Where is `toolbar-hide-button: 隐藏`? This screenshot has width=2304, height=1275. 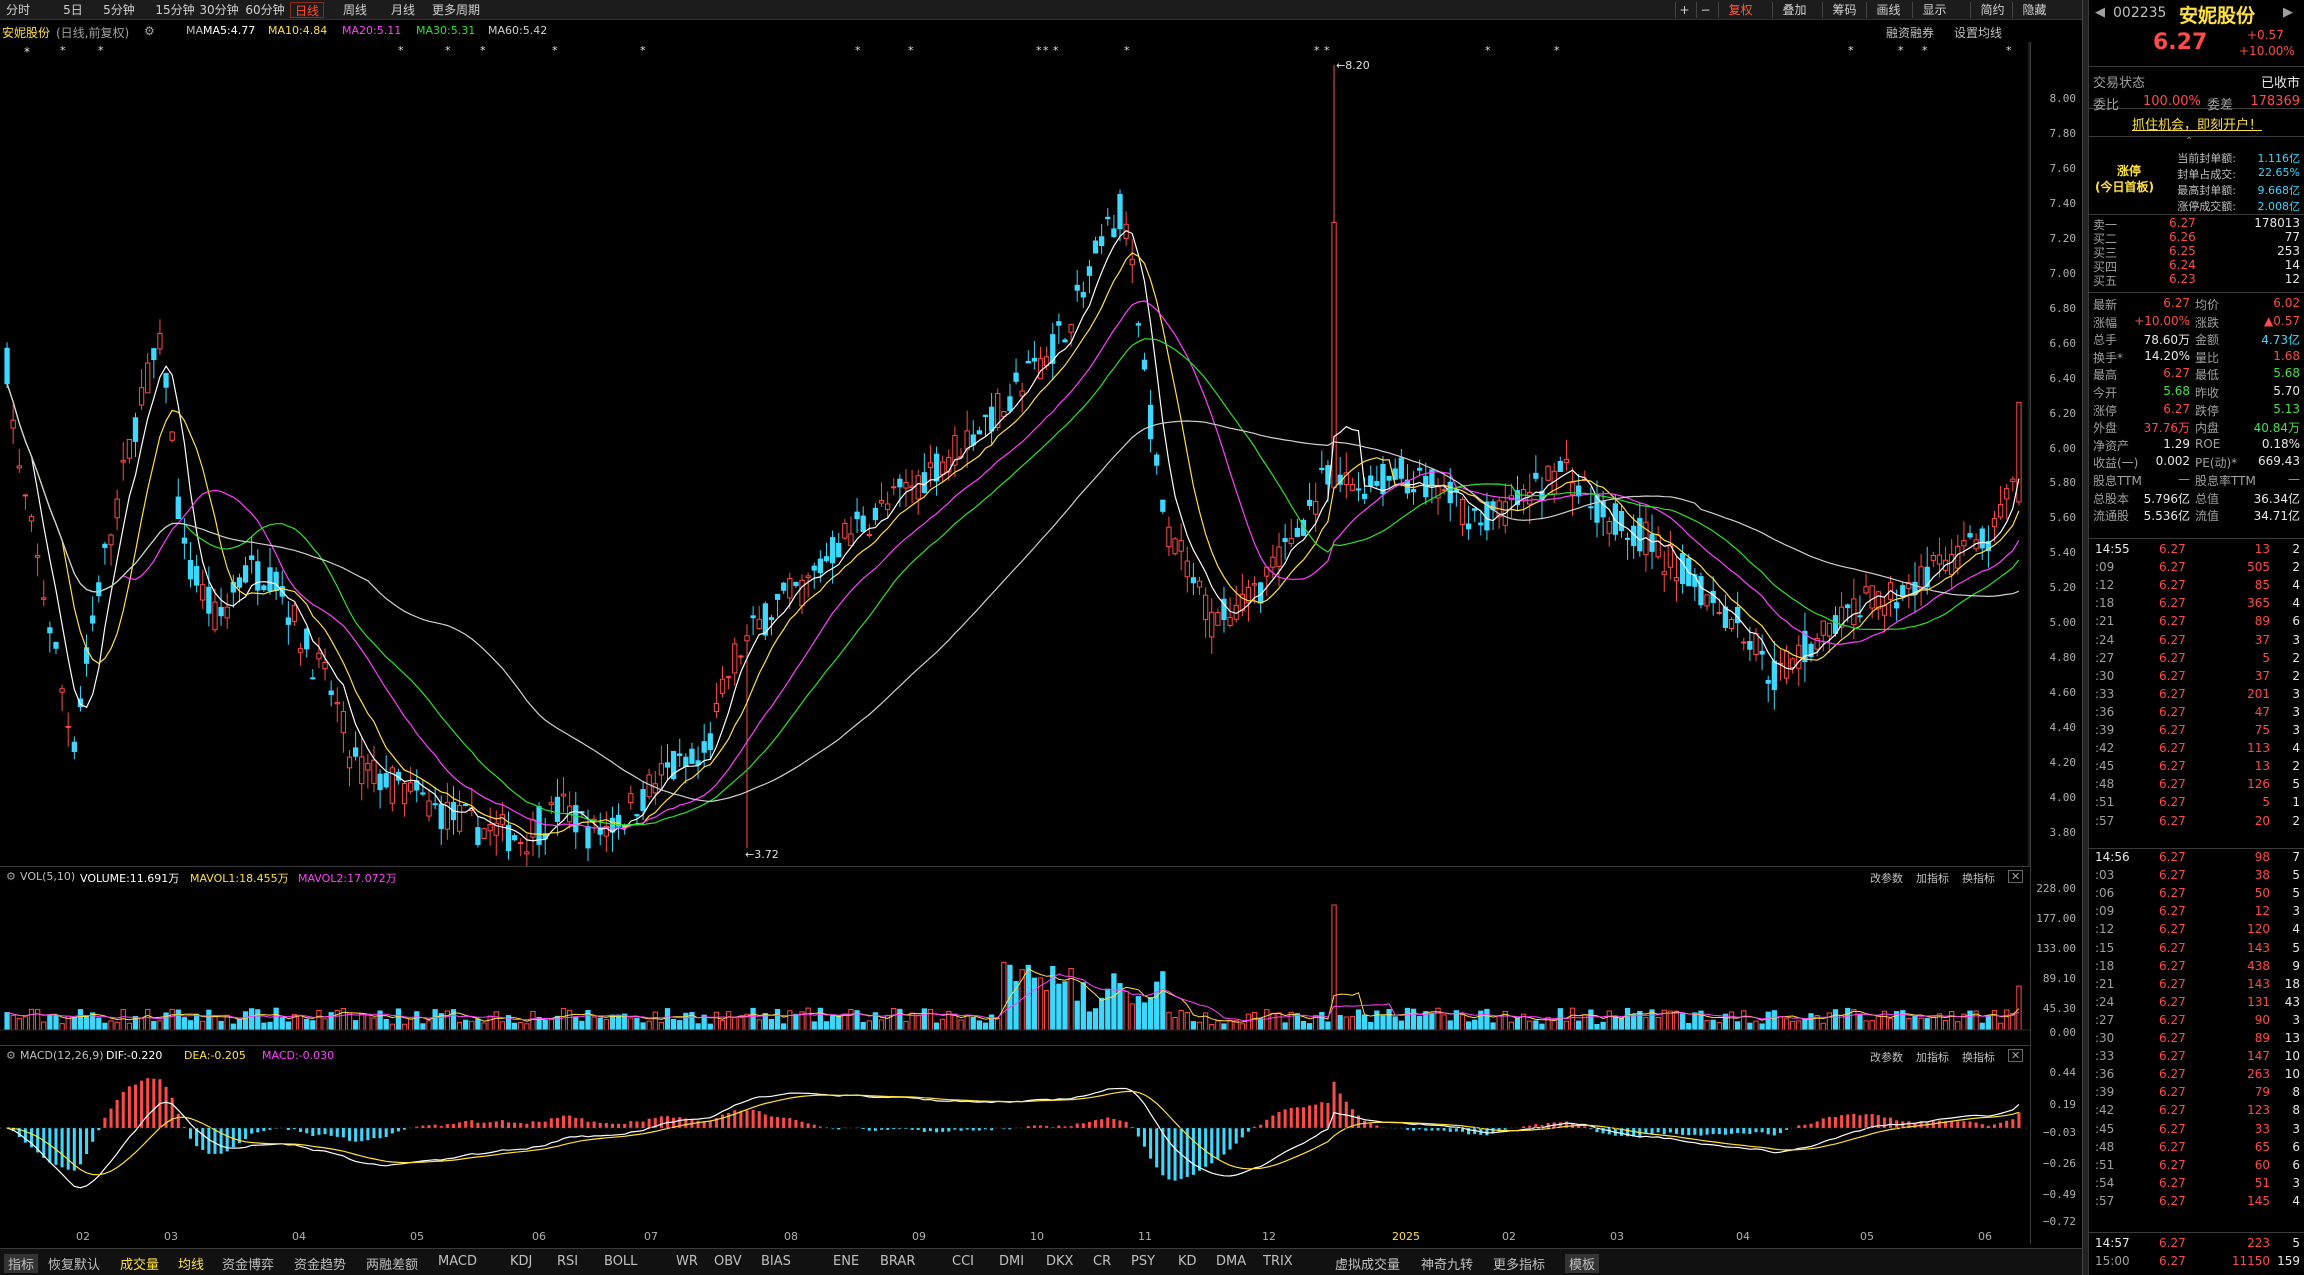 toolbar-hide-button: 隐藏 is located at coordinates (2034, 10).